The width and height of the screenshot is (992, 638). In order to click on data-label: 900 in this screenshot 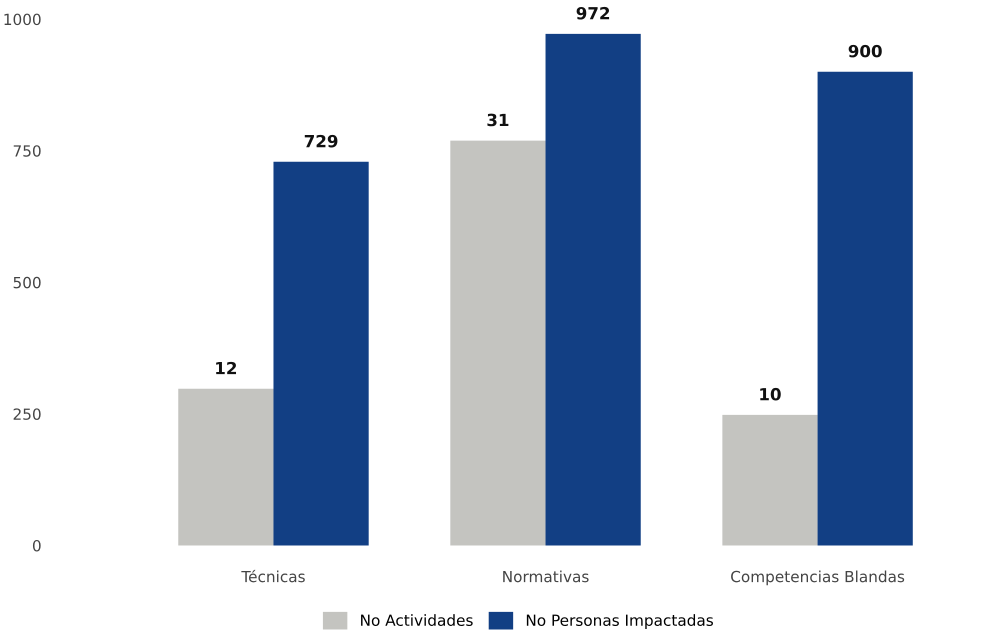, I will do `click(865, 51)`.